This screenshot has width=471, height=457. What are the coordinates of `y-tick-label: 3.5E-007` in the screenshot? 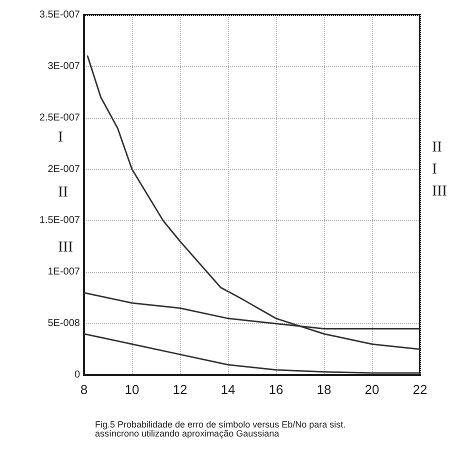 It's located at (59, 15).